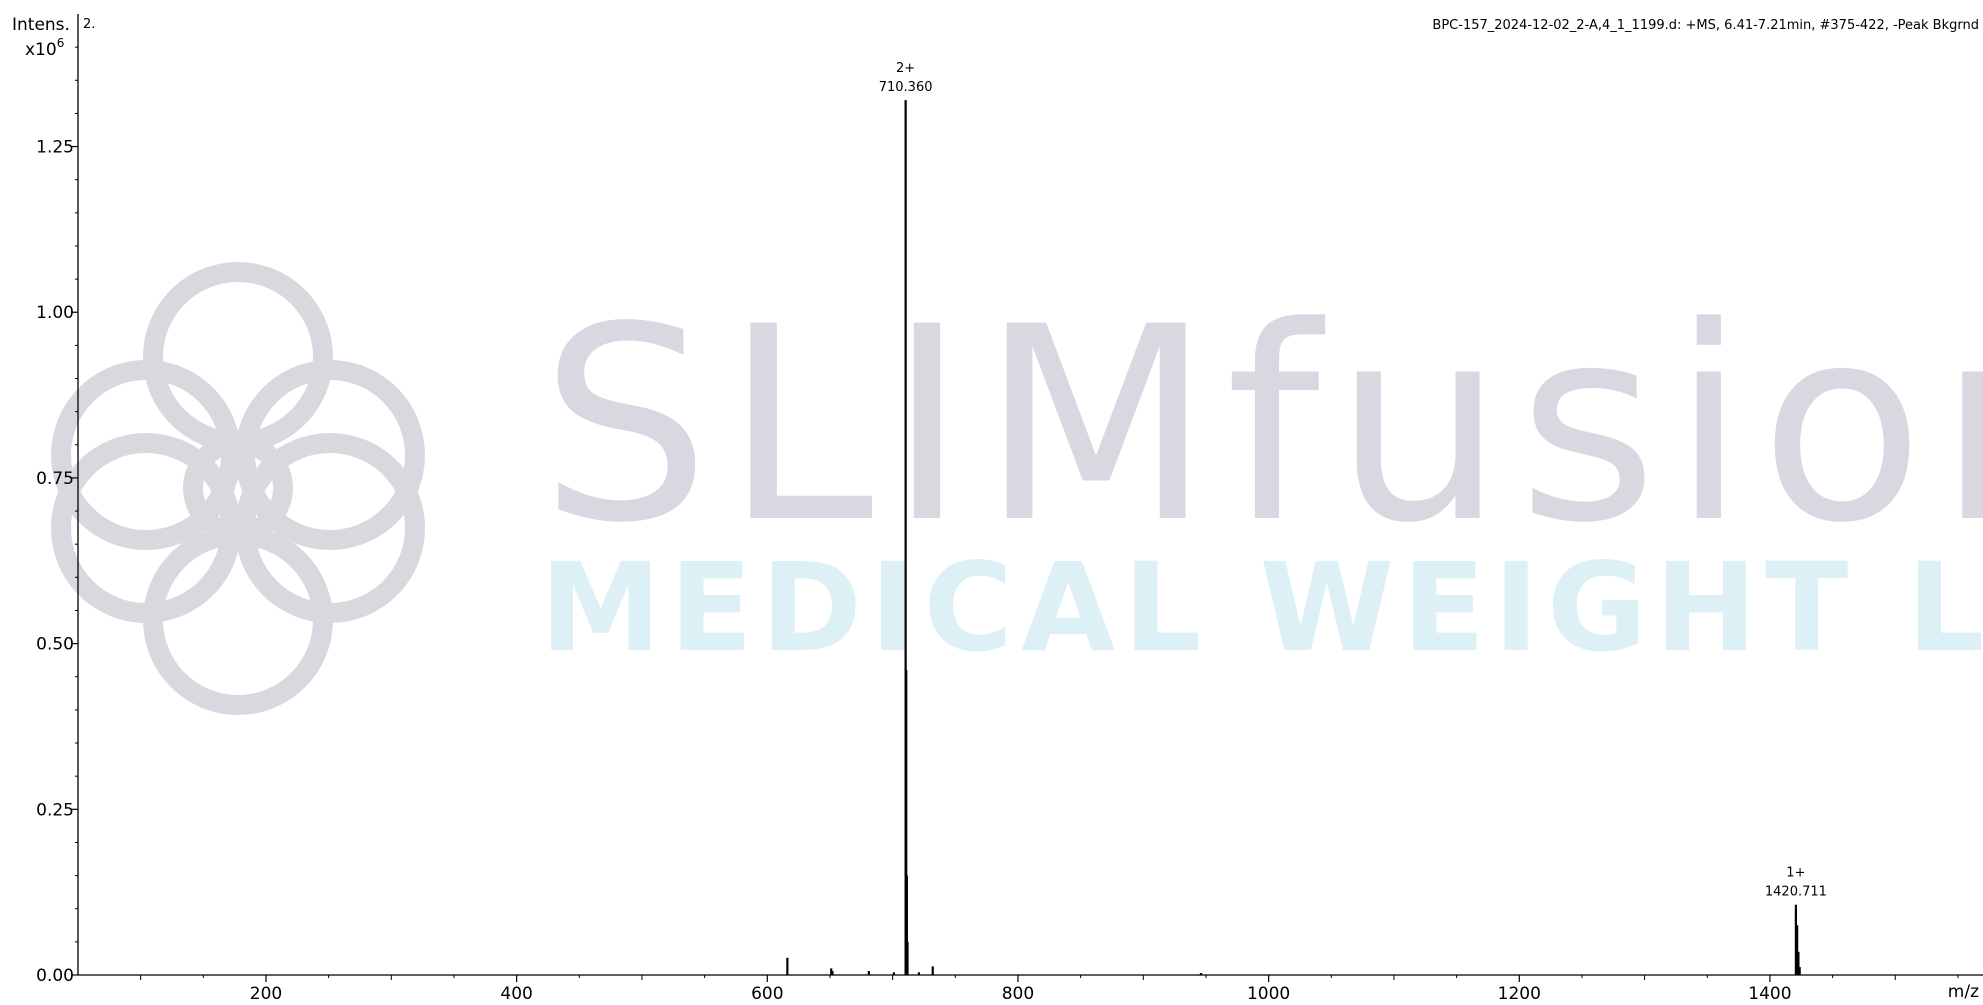  I want to click on x-tick-label: 1000, so click(1268, 992).